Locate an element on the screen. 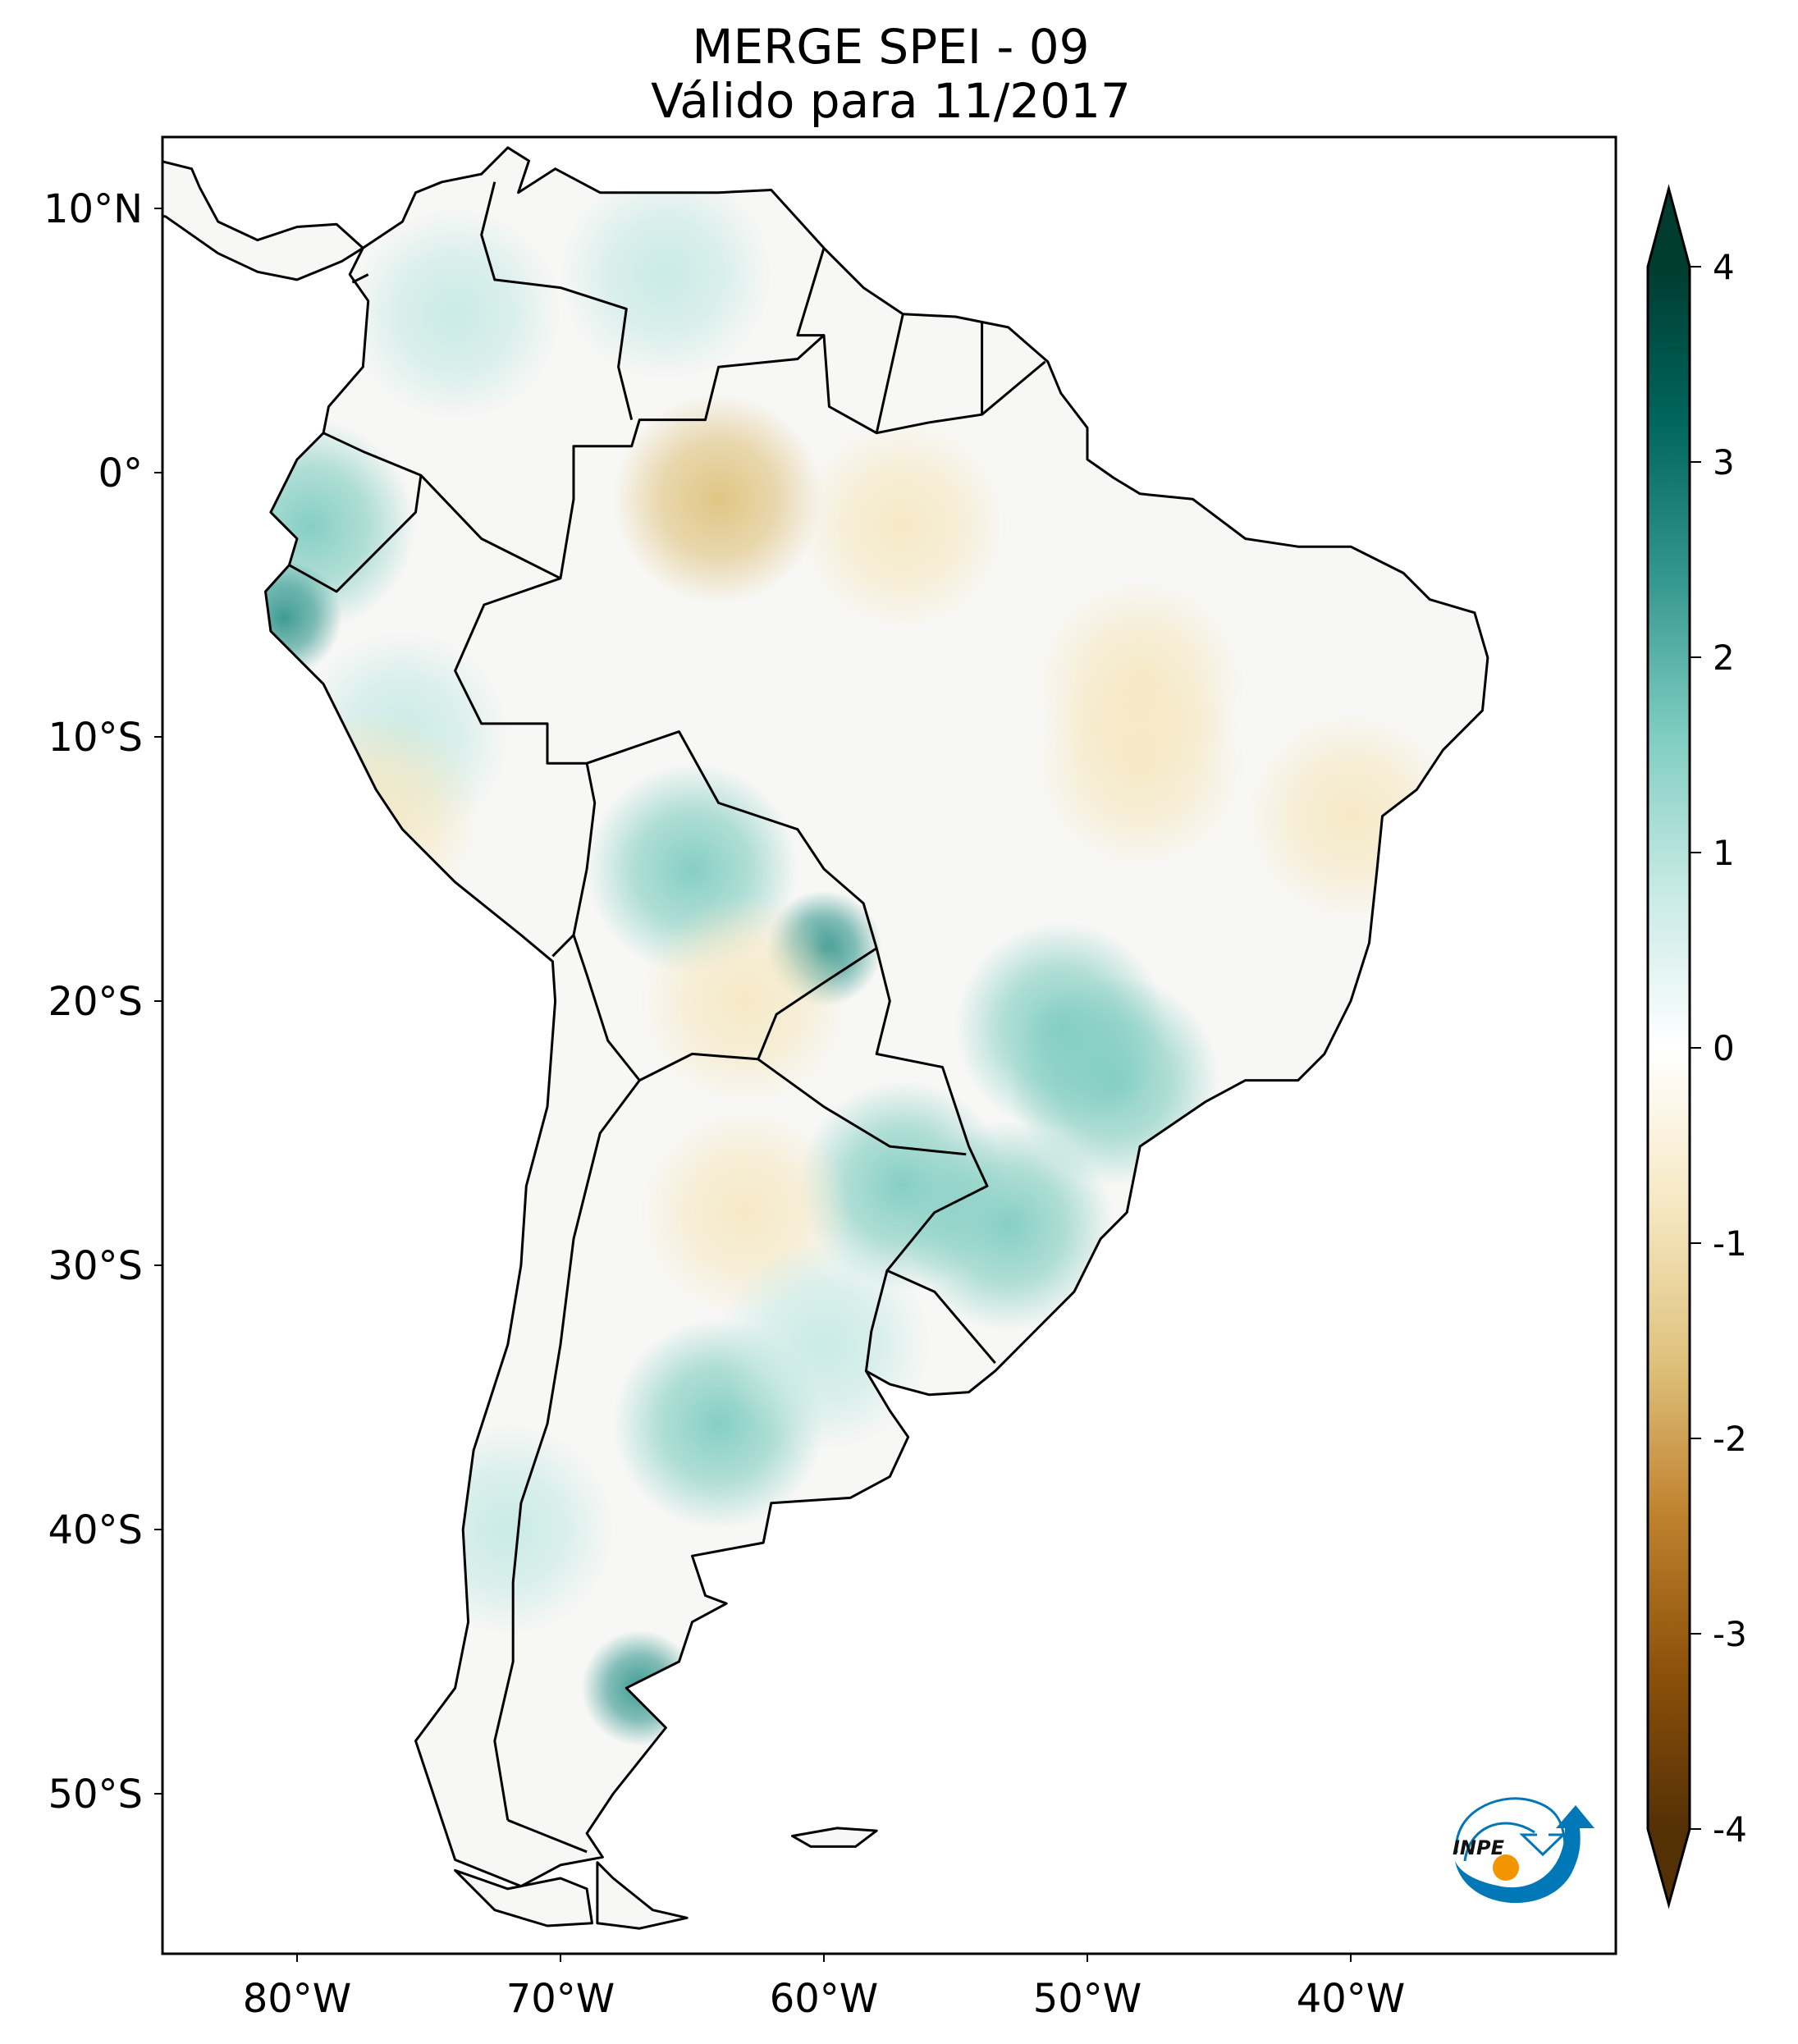  x-tick-label: 80°W is located at coordinates (297, 1999).